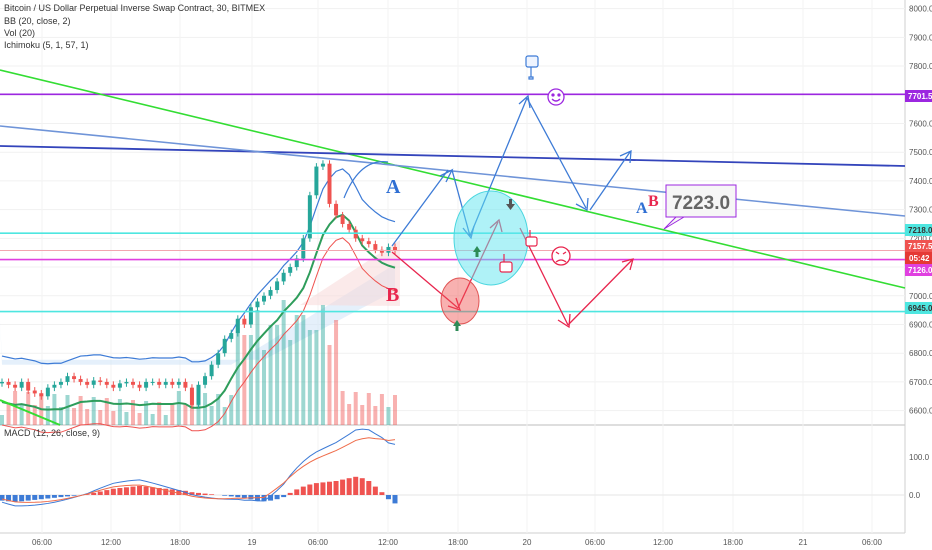 This screenshot has width=932, height=550. I want to click on price-tick-label: 7400.0, so click(920, 181).